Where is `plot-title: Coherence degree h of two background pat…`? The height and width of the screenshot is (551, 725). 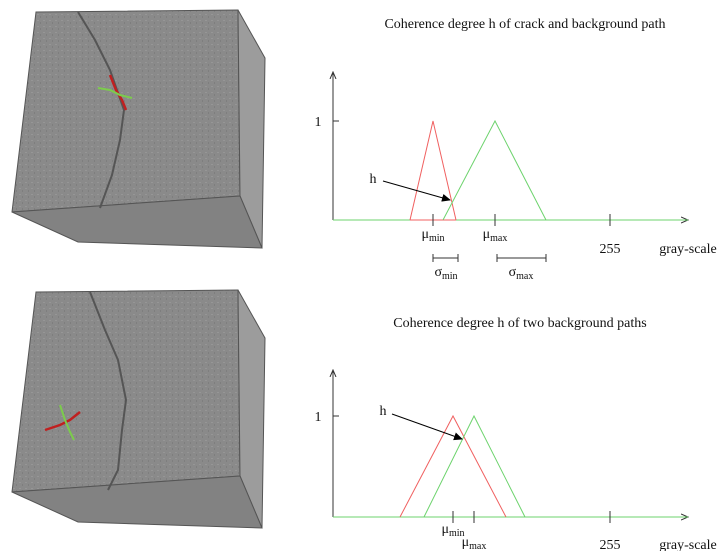 plot-title: Coherence degree h of two background pat… is located at coordinates (519, 323).